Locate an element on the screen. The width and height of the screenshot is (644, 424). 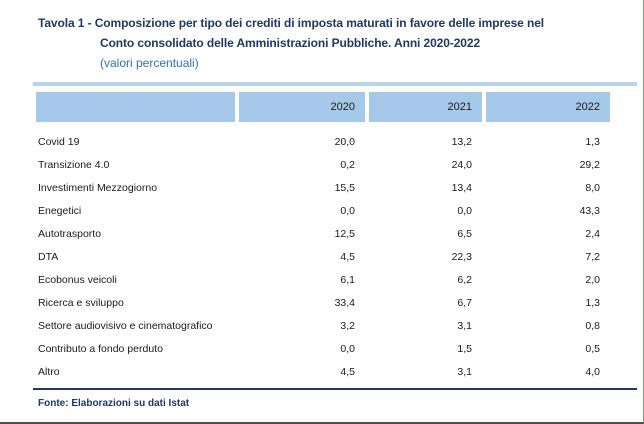
source-note: Fonte: Elaborazioni su dati Istat is located at coordinates (114, 403).